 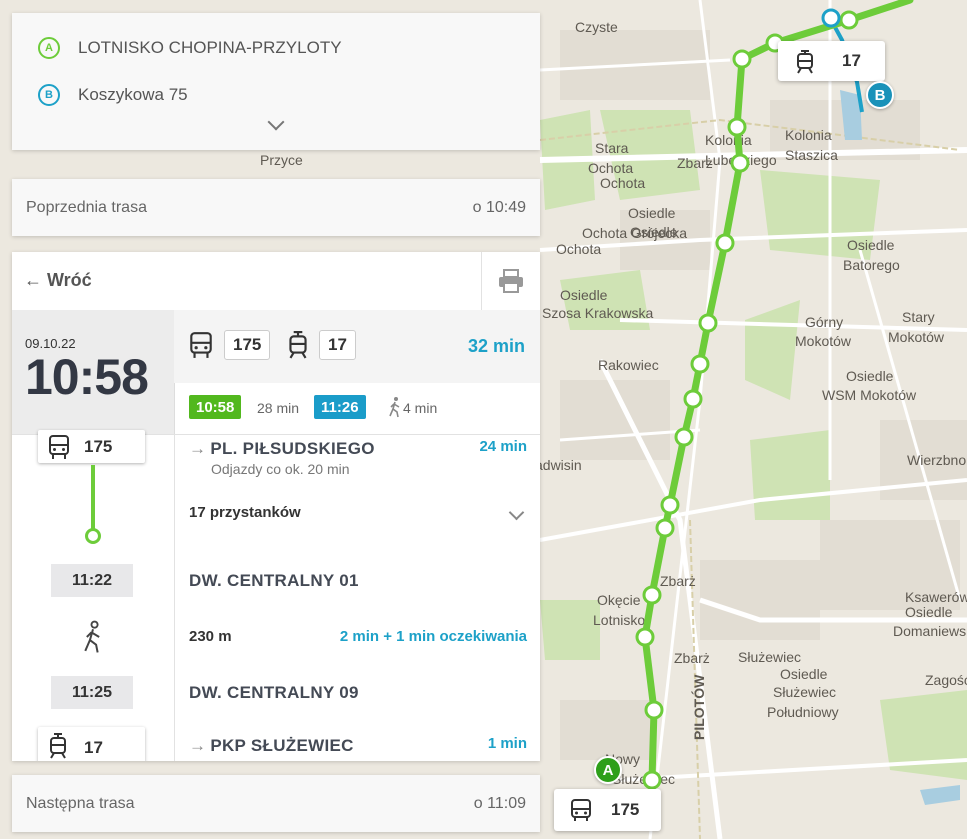 I want to click on timeline-bus-card: 175, so click(x=91, y=446).